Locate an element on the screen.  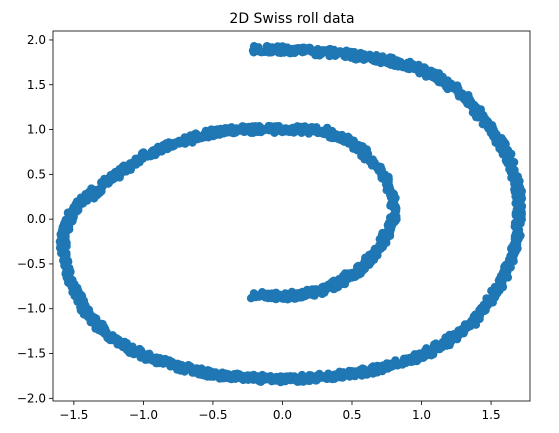
x-tick-label: 1.0 is located at coordinates (421, 415).